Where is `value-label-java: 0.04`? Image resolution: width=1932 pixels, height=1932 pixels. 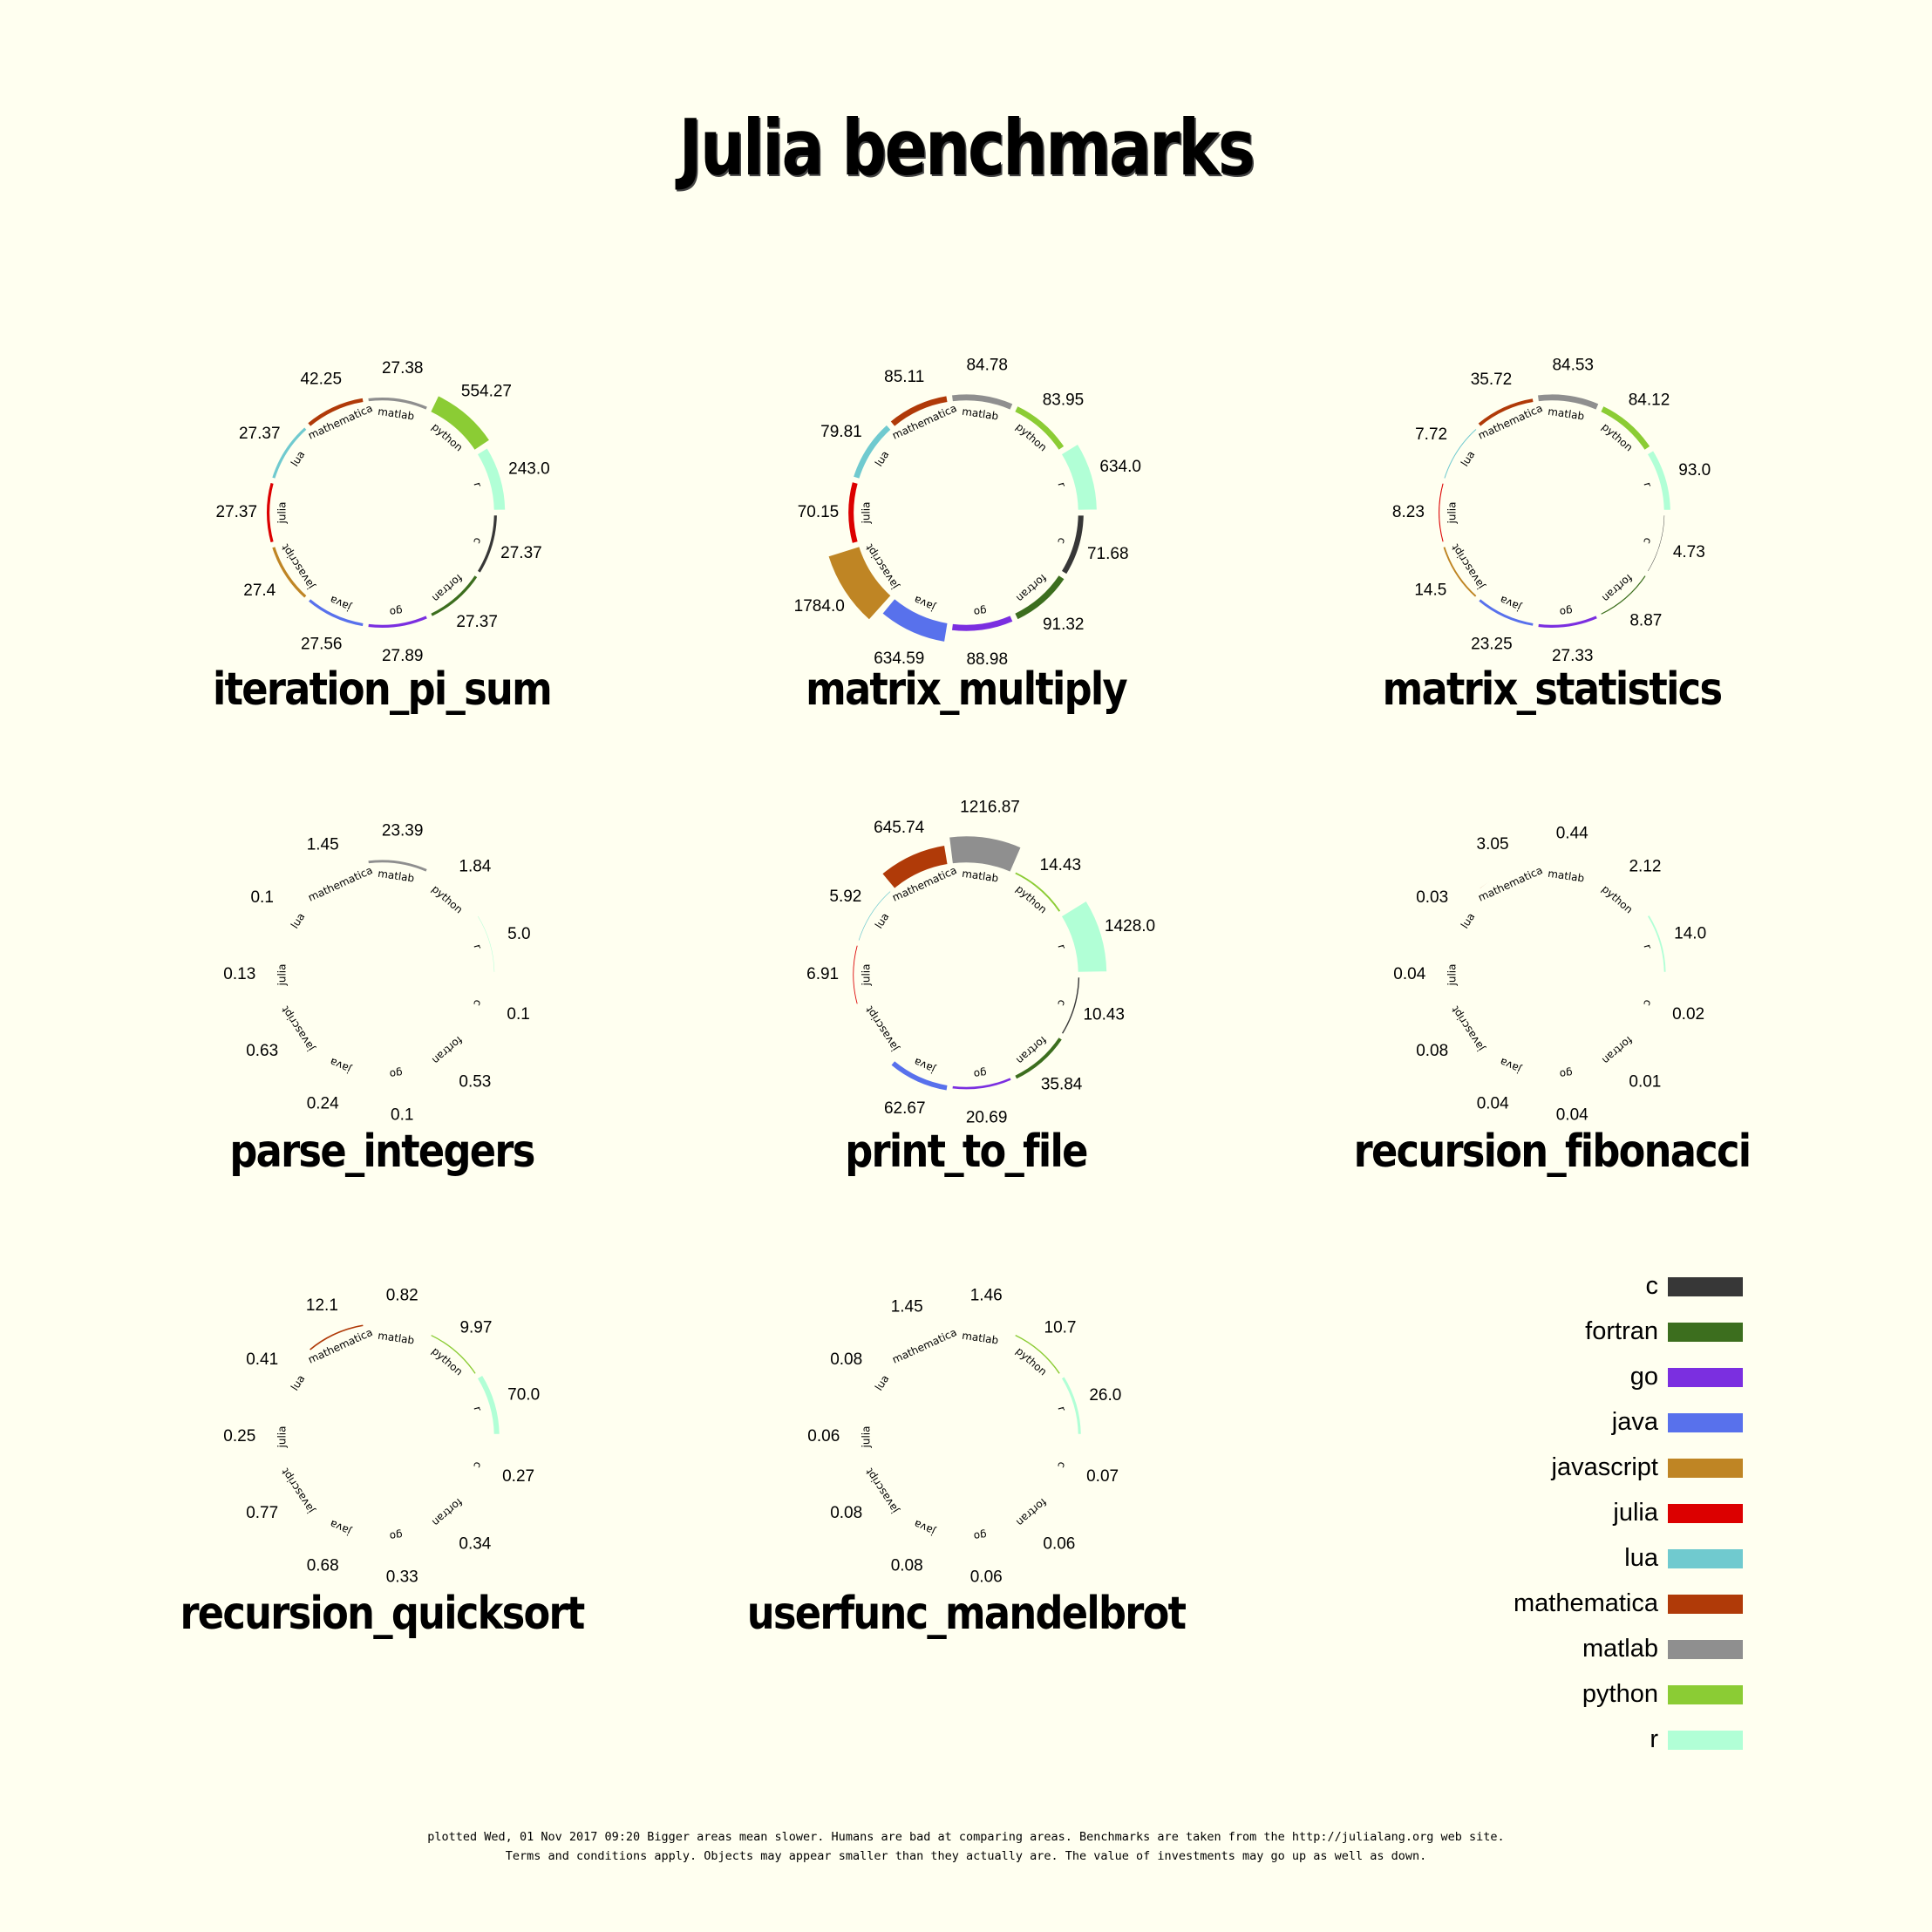 value-label-java: 0.04 is located at coordinates (1493, 1103).